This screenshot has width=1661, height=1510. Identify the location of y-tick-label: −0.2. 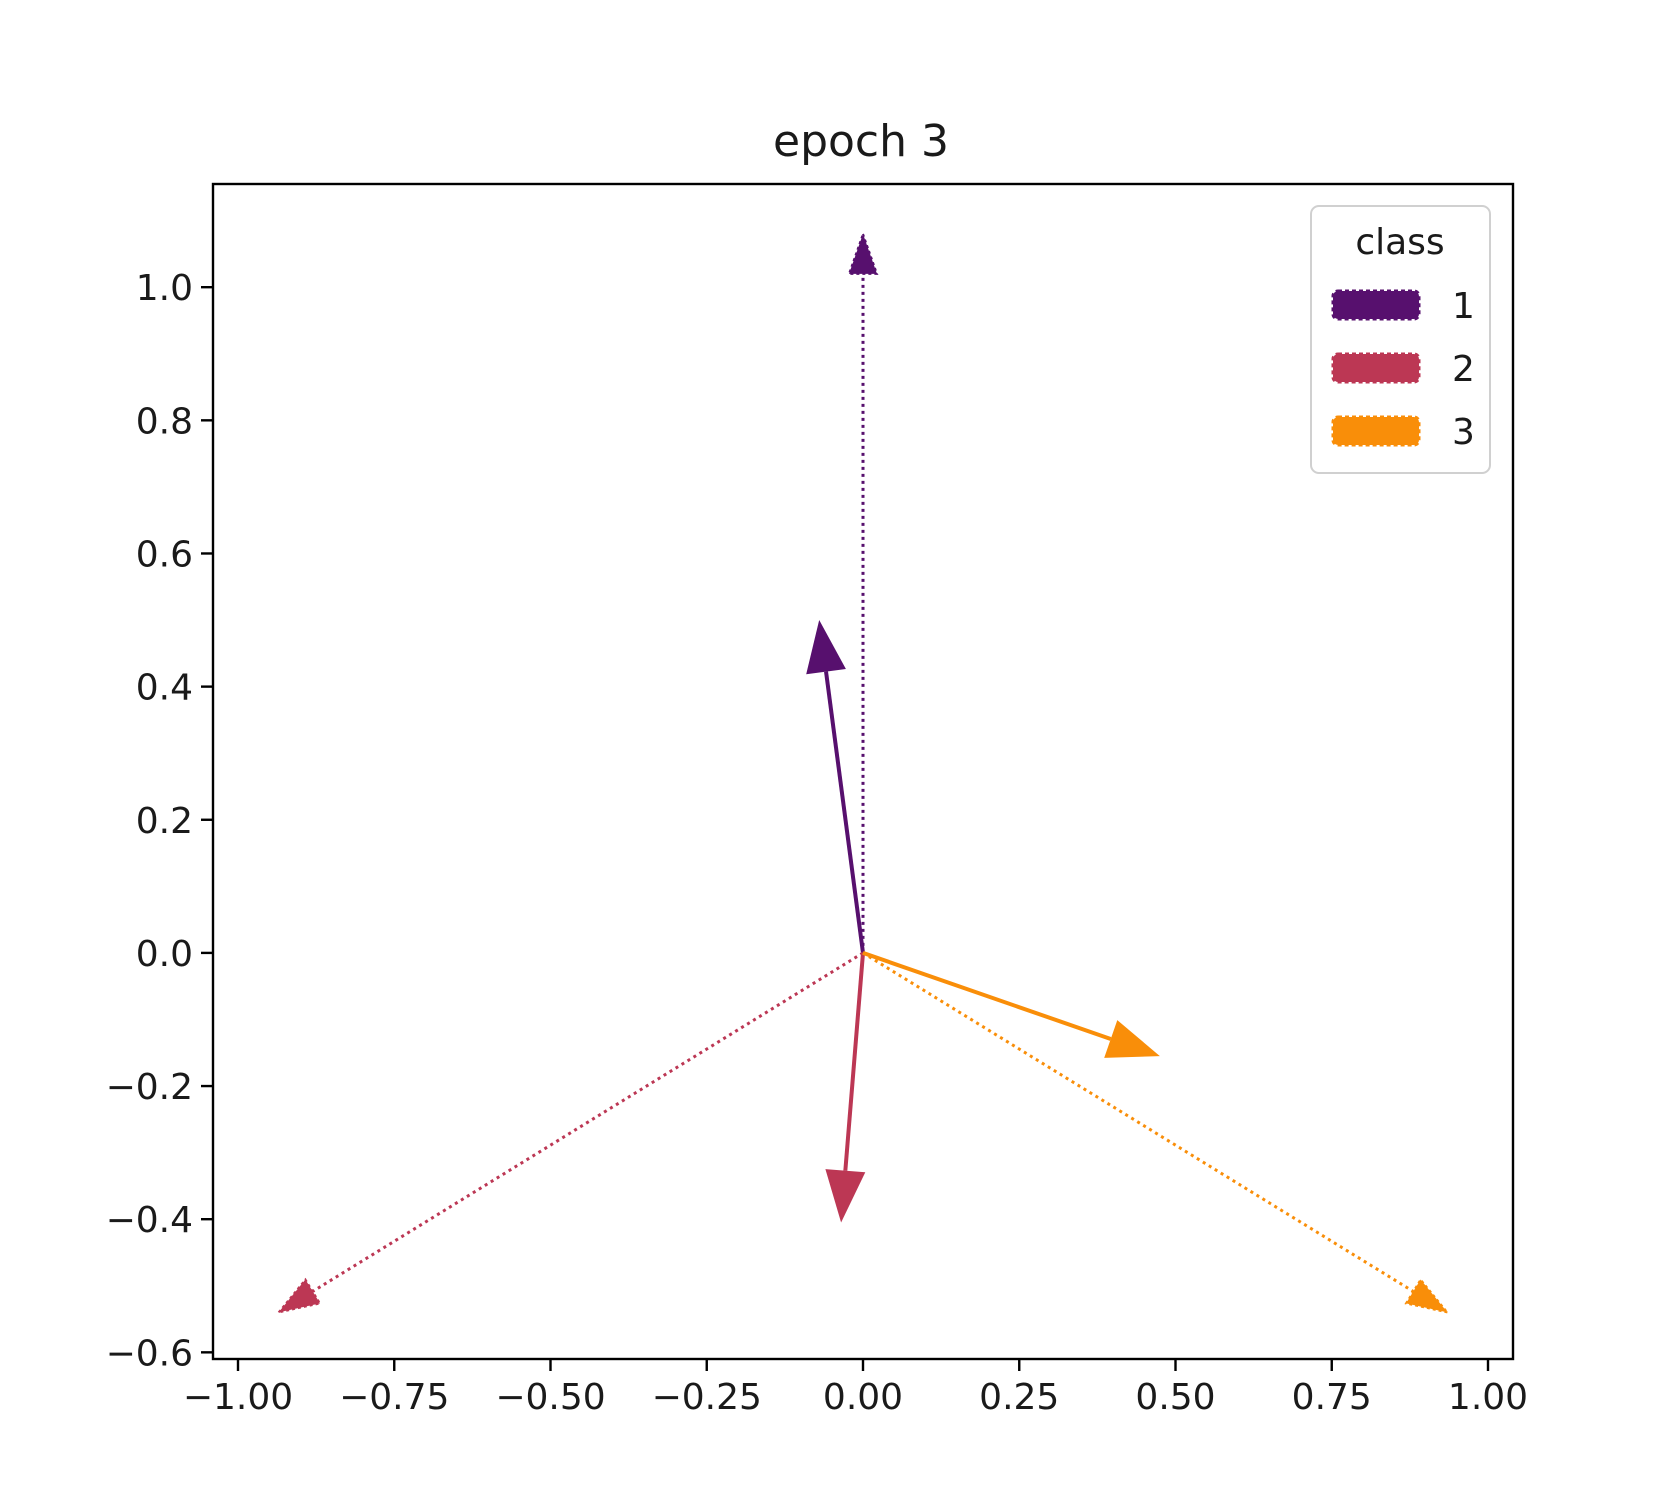
(149, 1087).